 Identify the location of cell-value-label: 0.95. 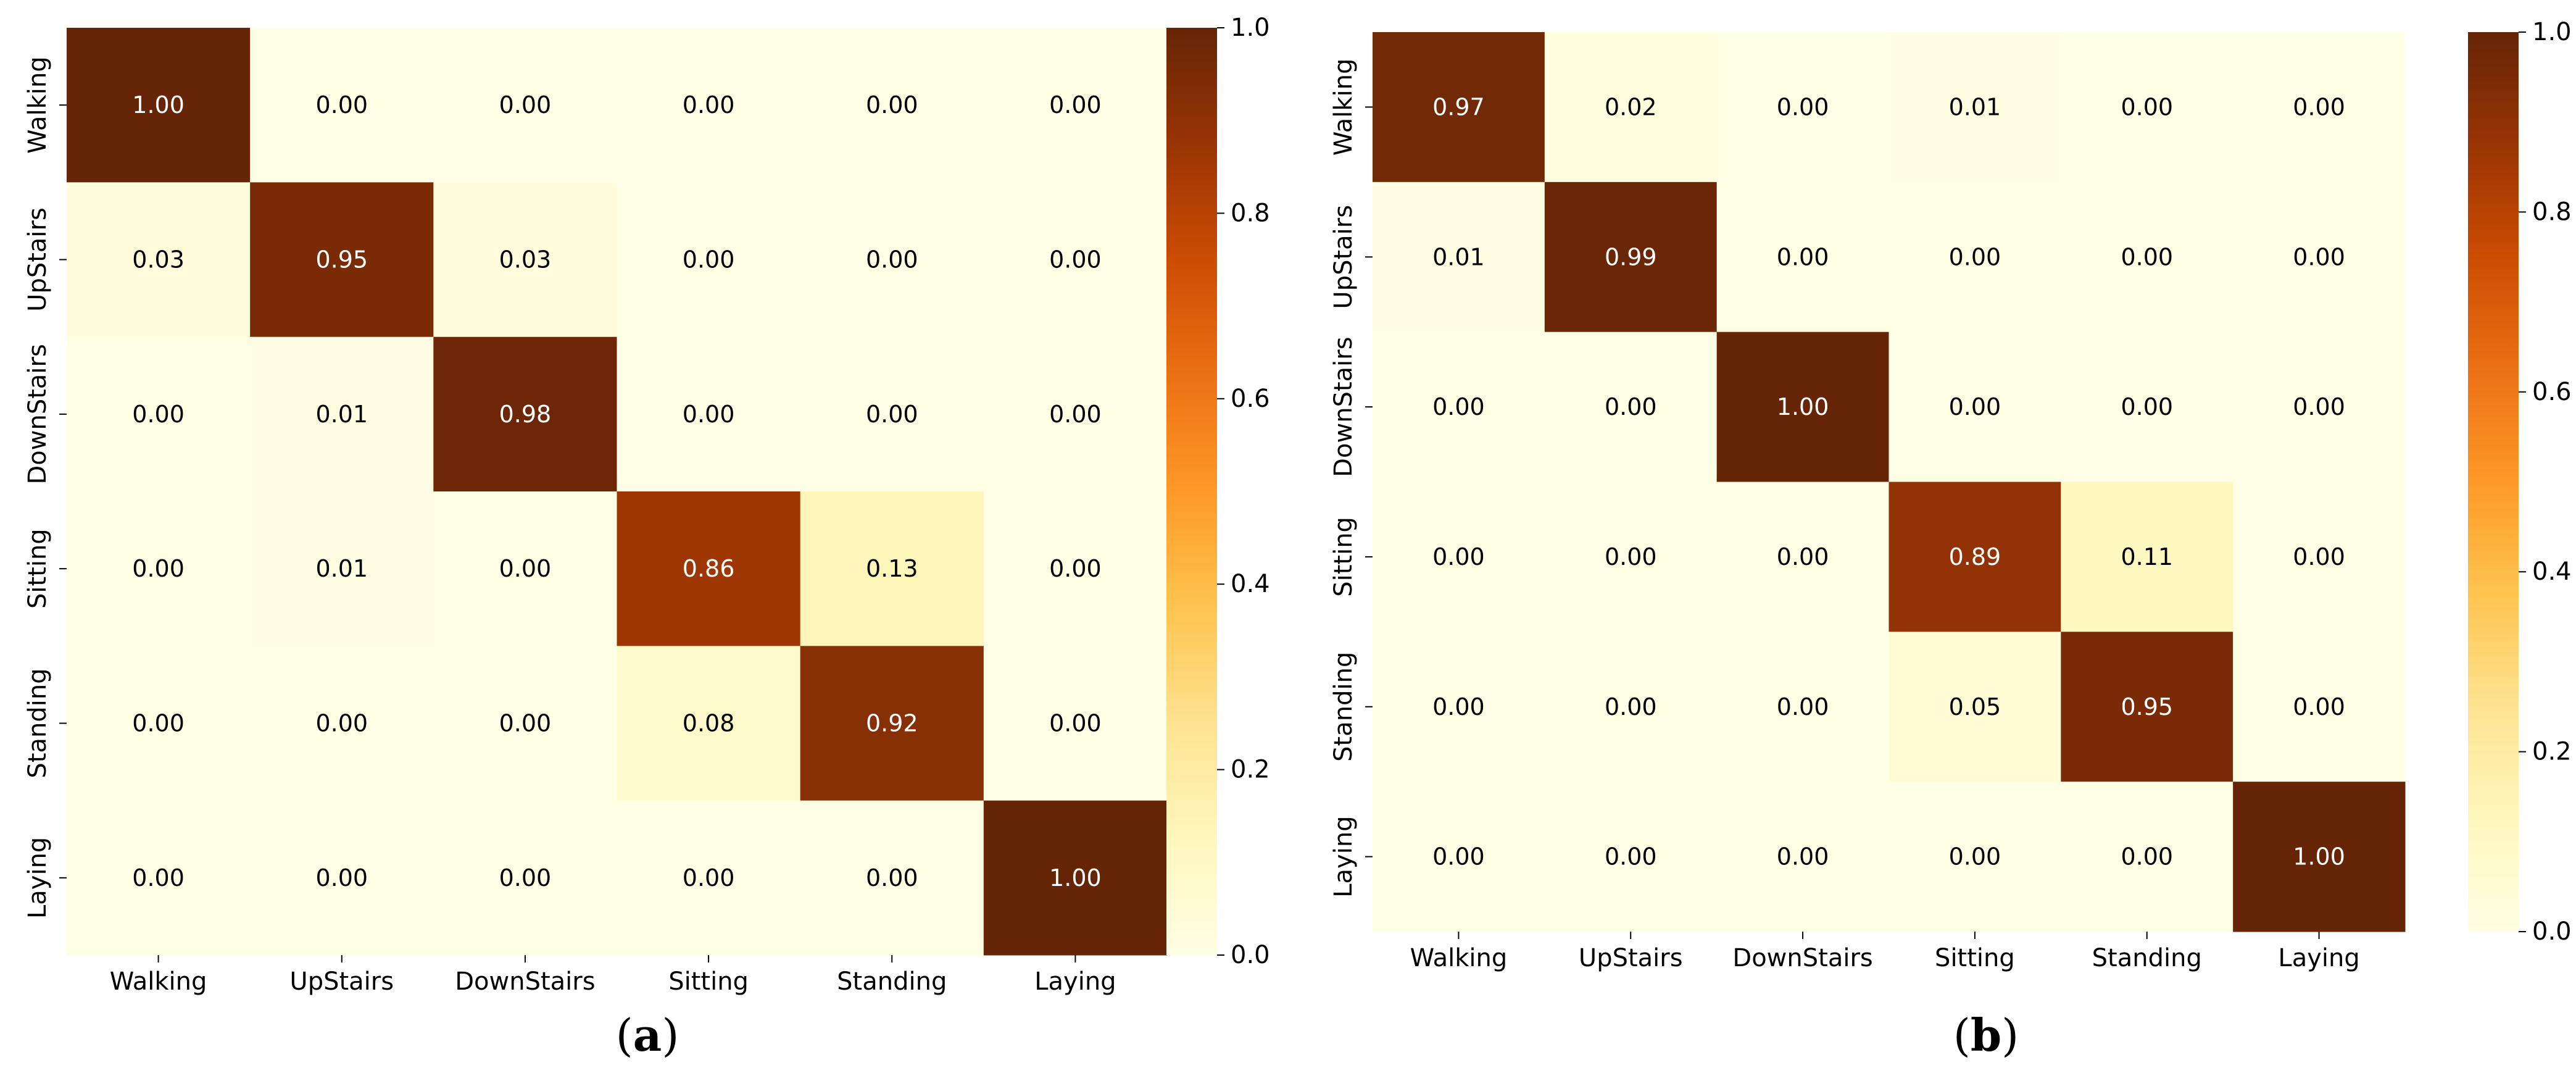
(341, 259).